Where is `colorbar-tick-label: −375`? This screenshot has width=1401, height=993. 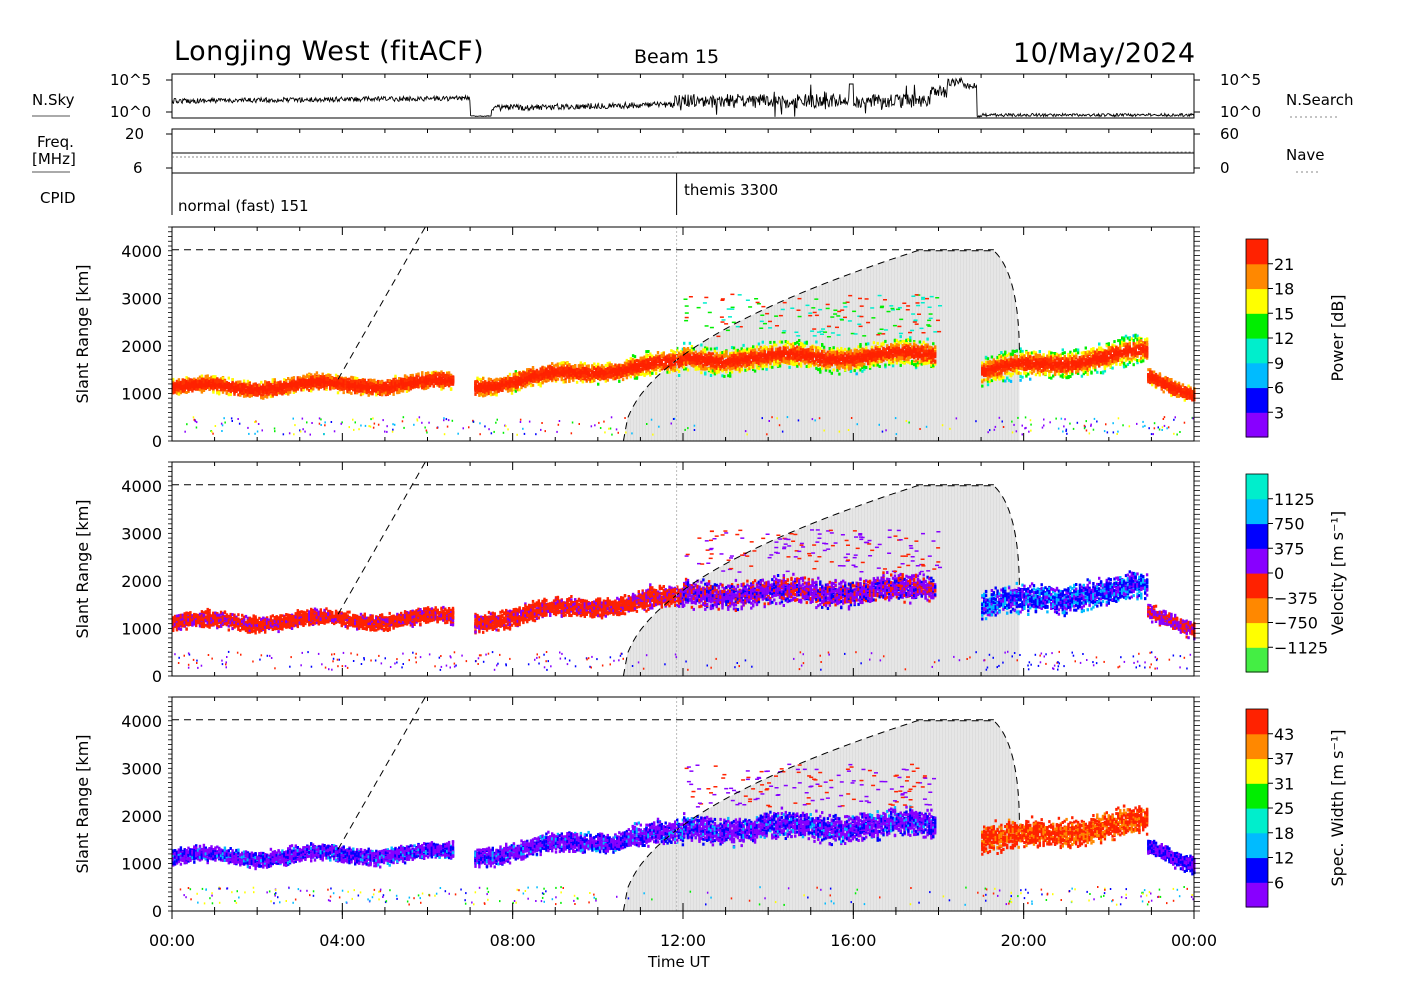 colorbar-tick-label: −375 is located at coordinates (1296, 598).